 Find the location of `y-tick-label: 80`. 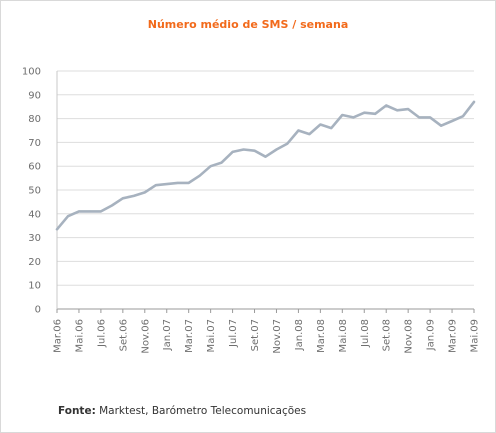

y-tick-label: 80 is located at coordinates (34, 119).